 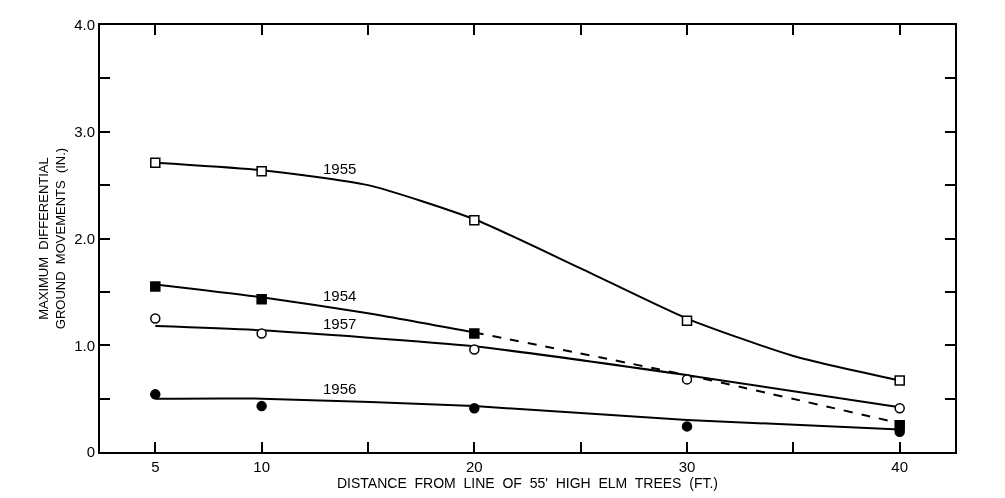 What do you see at coordinates (340, 388) in the screenshot?
I see `series-label: 1956` at bounding box center [340, 388].